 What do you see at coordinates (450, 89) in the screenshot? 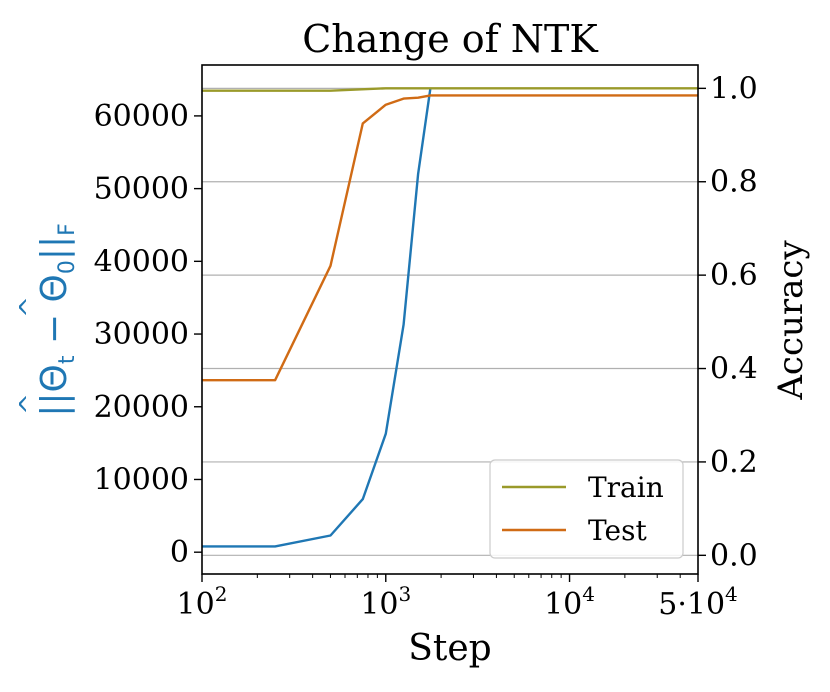
I see `series-line-train` at bounding box center [450, 89].